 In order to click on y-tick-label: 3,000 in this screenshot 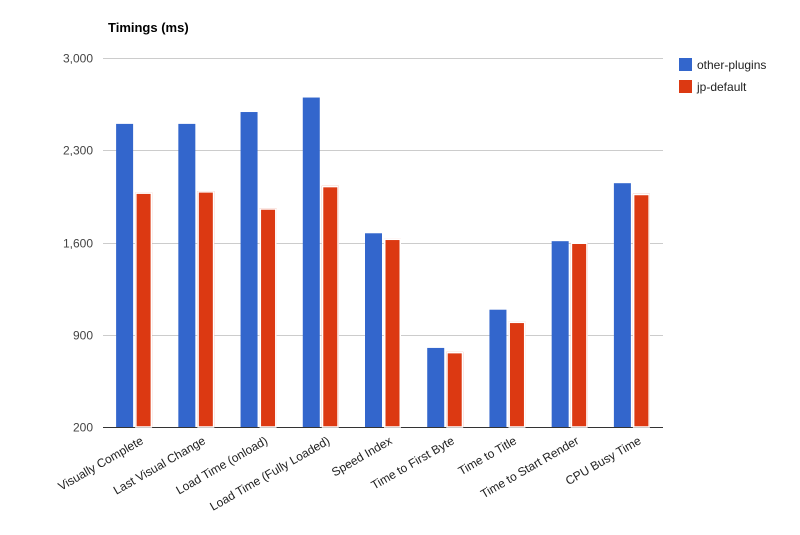, I will do `click(78, 59)`.